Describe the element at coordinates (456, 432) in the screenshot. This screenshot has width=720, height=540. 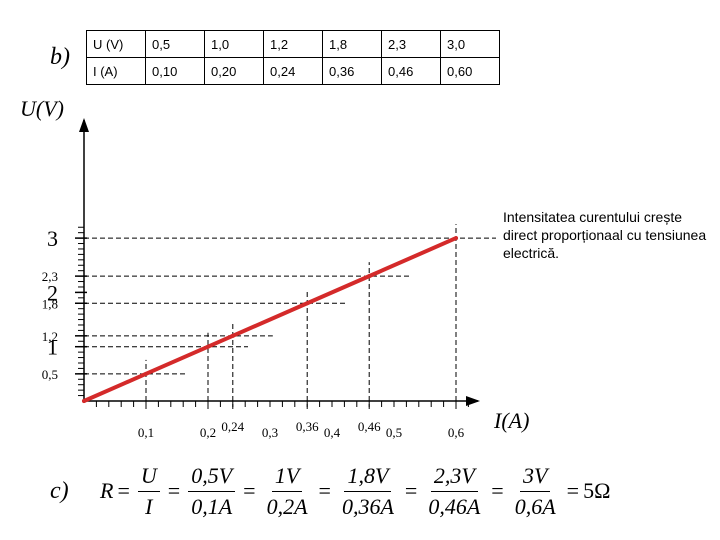
I see `x-tick-label: 0,6` at that location.